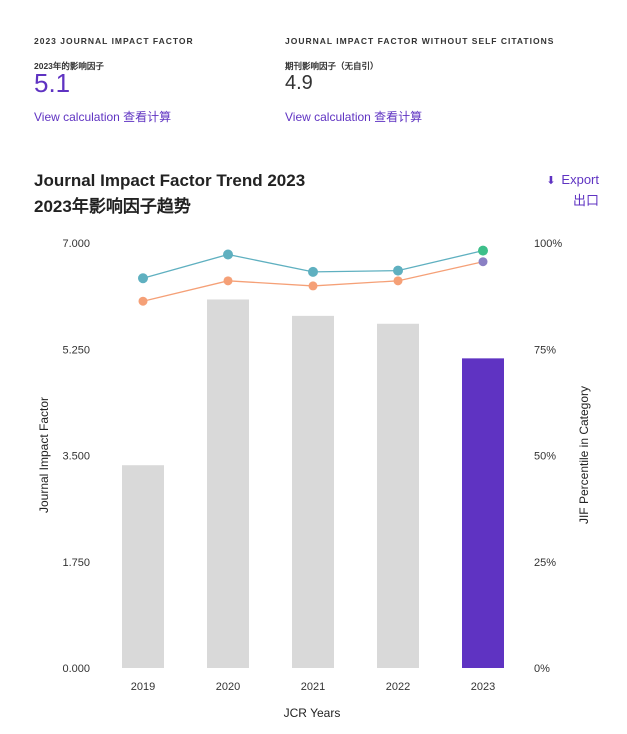  What do you see at coordinates (398, 270) in the screenshot?
I see `percentile-point-upper-2022` at bounding box center [398, 270].